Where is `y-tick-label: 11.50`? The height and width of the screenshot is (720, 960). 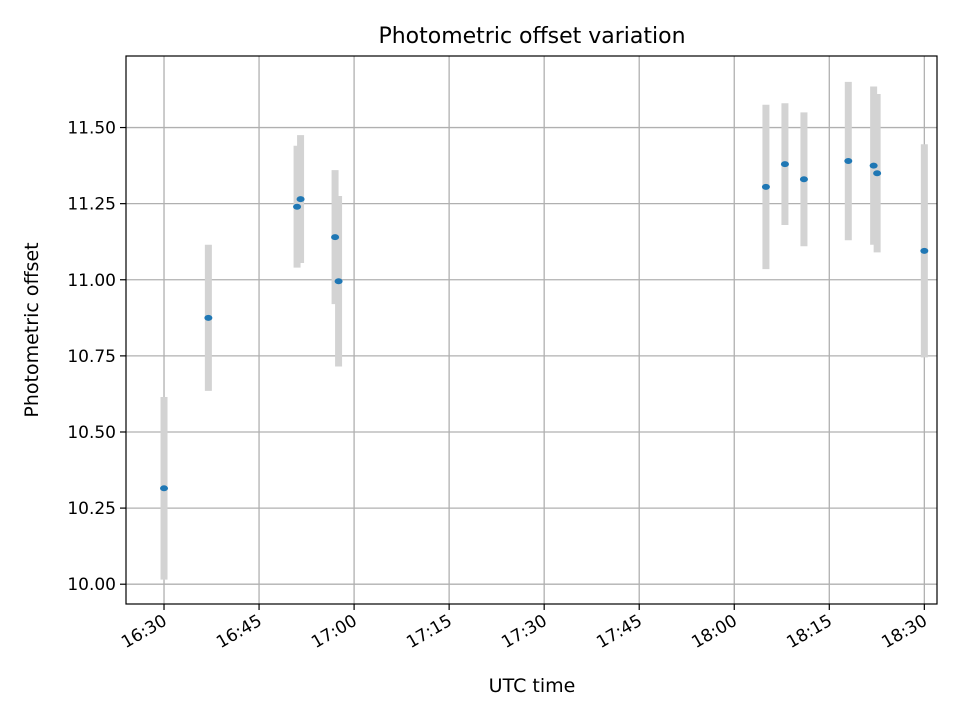 y-tick-label: 11.50 is located at coordinates (91, 129).